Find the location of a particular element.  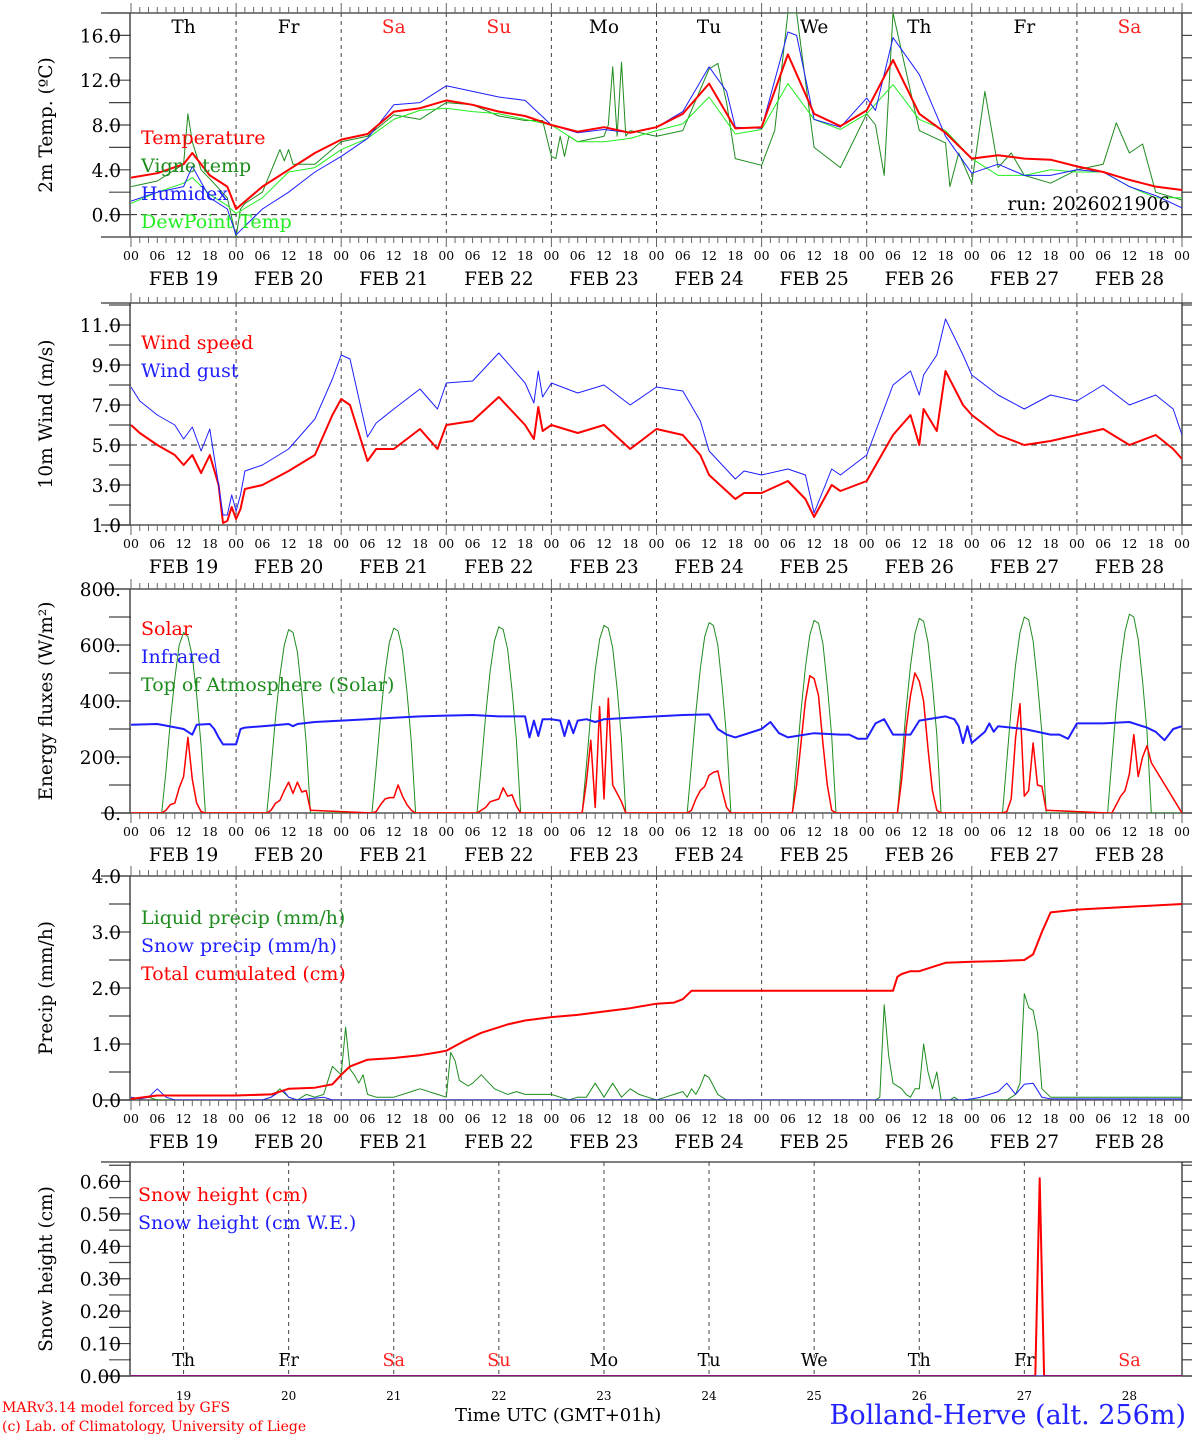

legend-entry: Humidex is located at coordinates (184, 194).